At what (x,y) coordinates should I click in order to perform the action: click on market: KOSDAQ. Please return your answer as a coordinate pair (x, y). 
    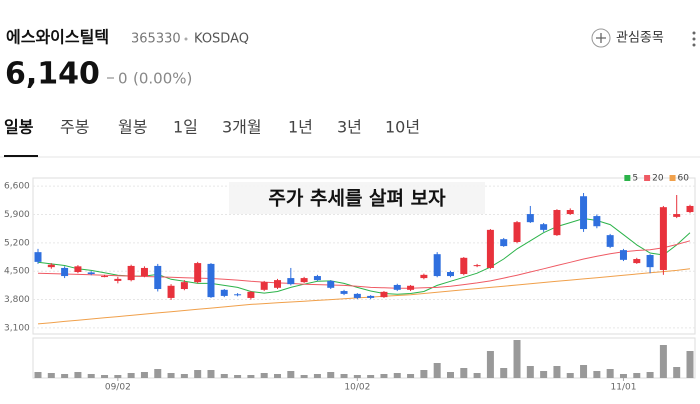
    Looking at the image, I should click on (221, 39).